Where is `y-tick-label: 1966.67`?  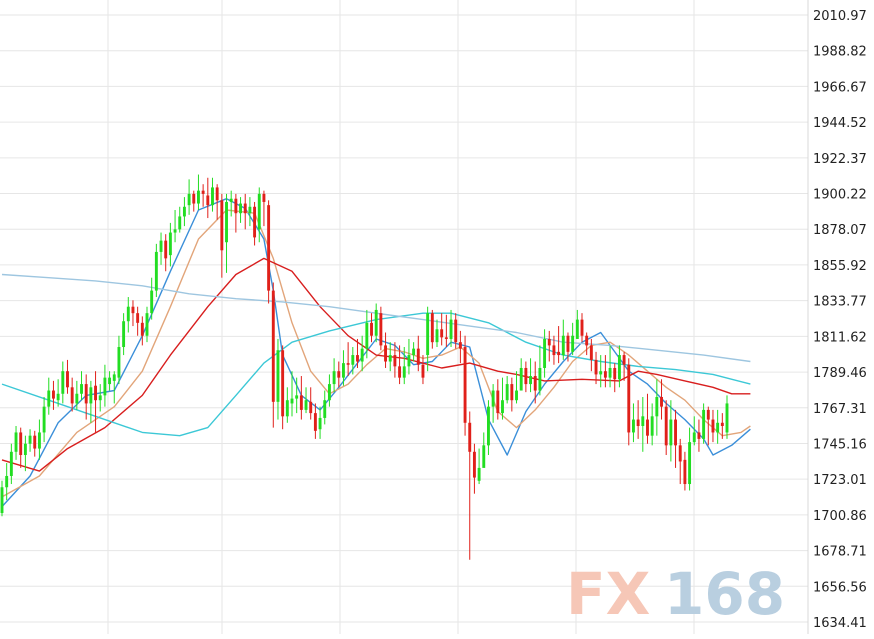 y-tick-label: 1966.67 is located at coordinates (840, 87).